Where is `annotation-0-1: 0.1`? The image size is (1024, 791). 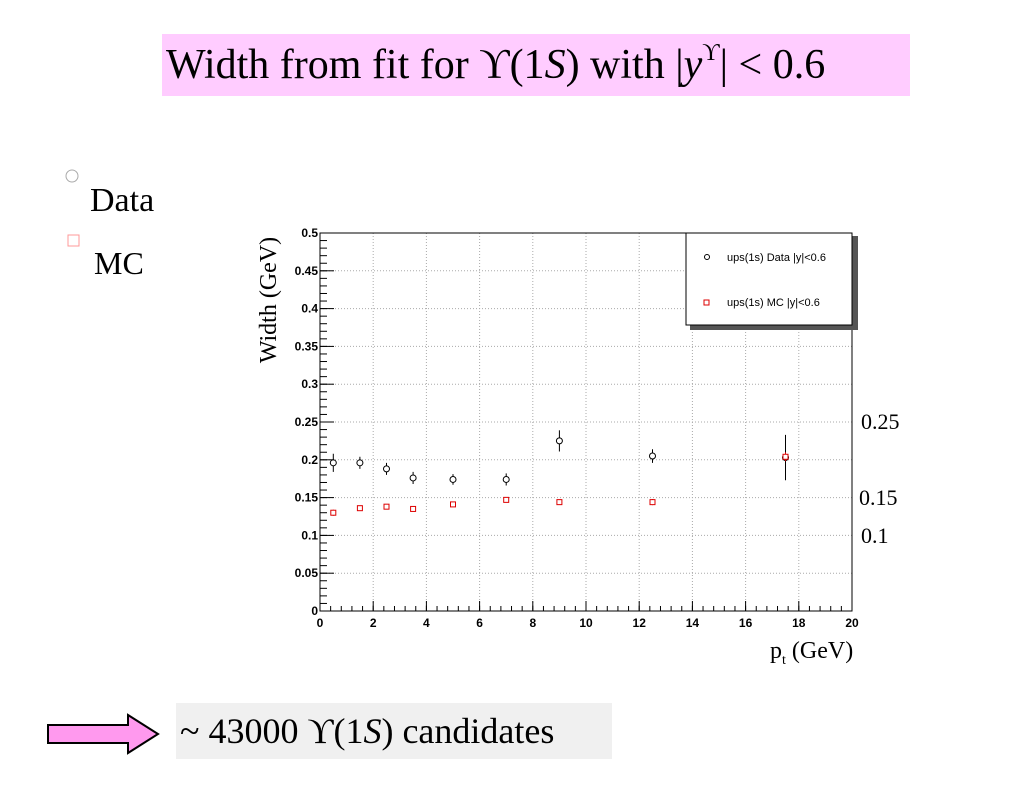 annotation-0-1: 0.1 is located at coordinates (875, 535).